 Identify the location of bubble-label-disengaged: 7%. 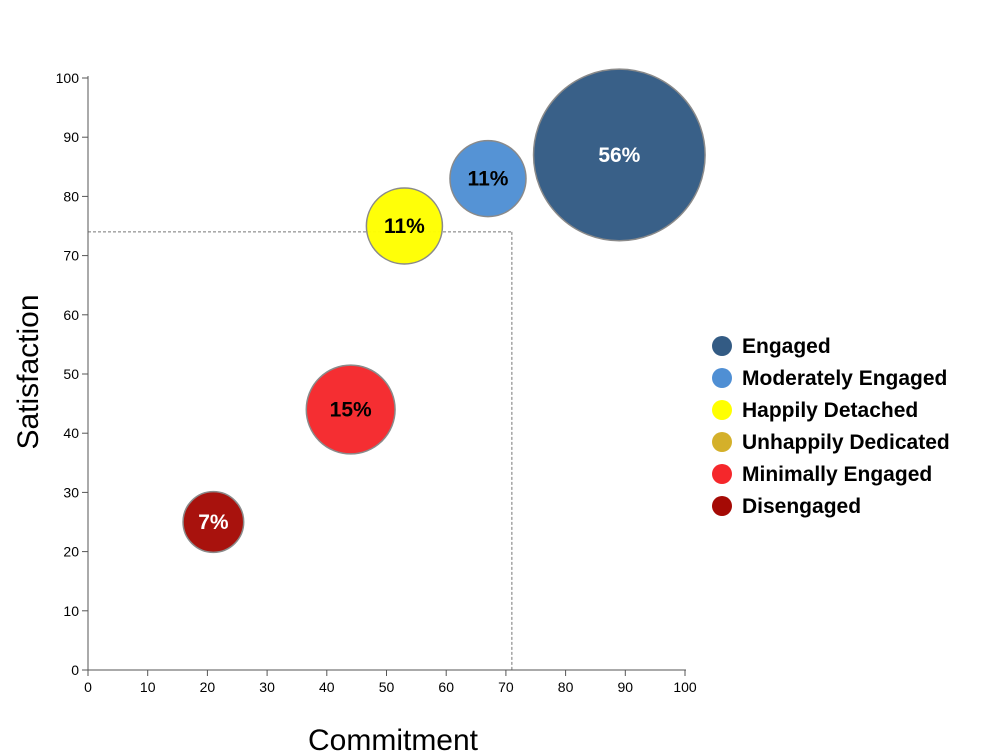
(213, 522).